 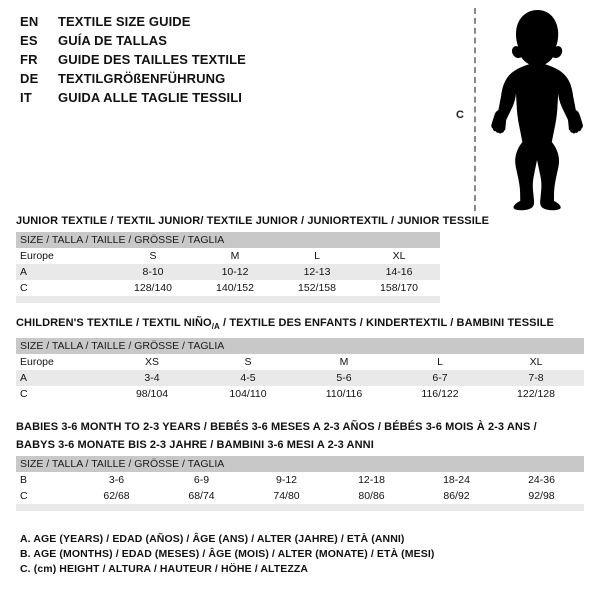 I want to click on cell-value: 68/74, so click(x=201, y=496).